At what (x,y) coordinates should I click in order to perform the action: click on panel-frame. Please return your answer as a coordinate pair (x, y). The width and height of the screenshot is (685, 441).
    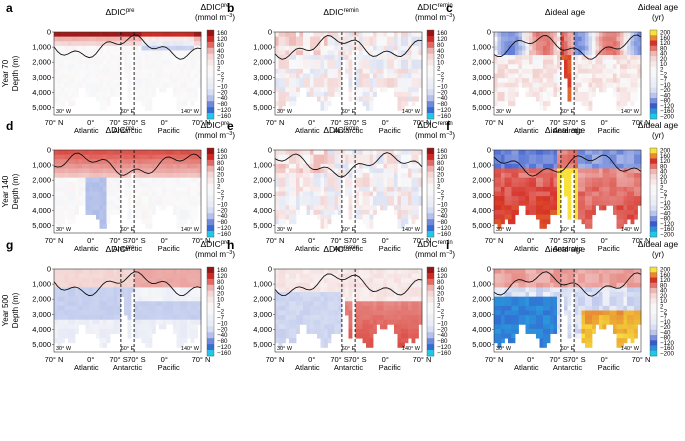
    Looking at the image, I should click on (567, 191).